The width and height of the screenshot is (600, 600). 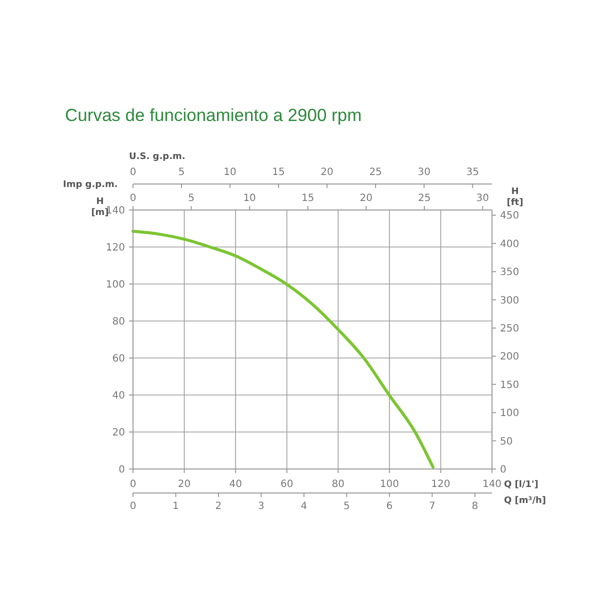 I want to click on y-tick-label: 40, so click(x=118, y=396).